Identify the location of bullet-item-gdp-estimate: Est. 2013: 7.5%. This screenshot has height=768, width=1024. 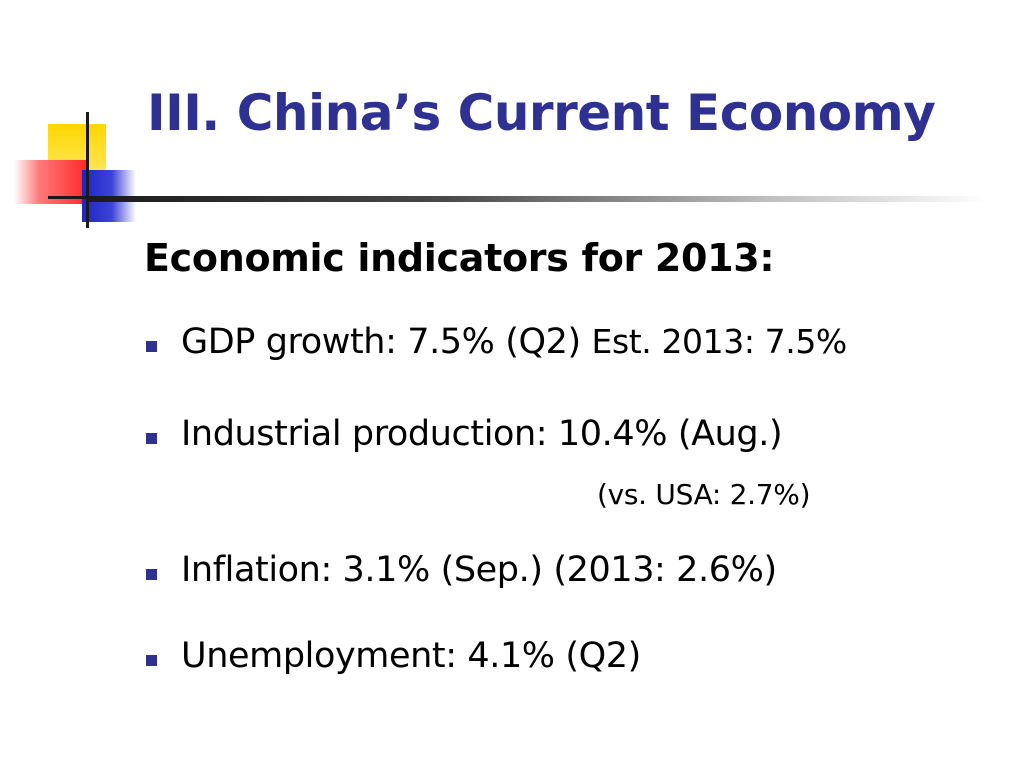
(719, 341).